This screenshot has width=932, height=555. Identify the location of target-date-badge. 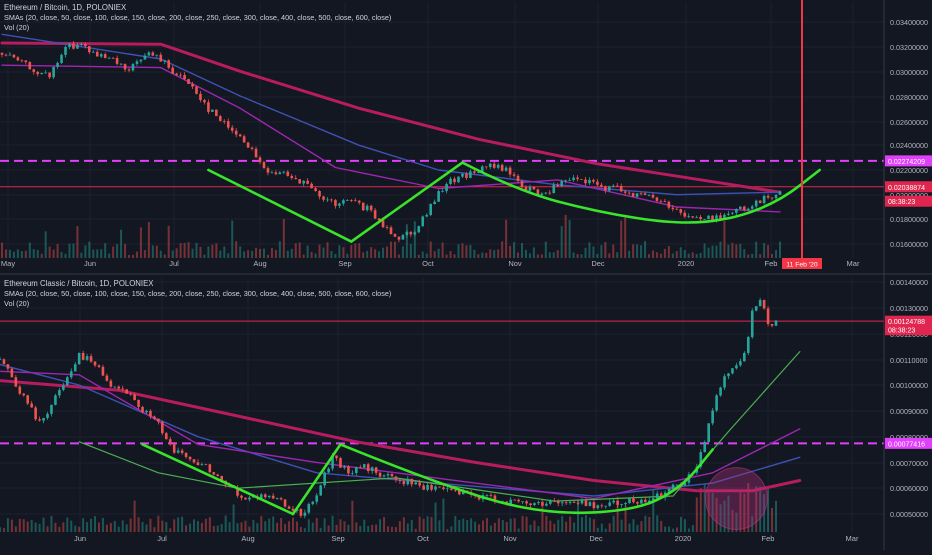
(802, 263).